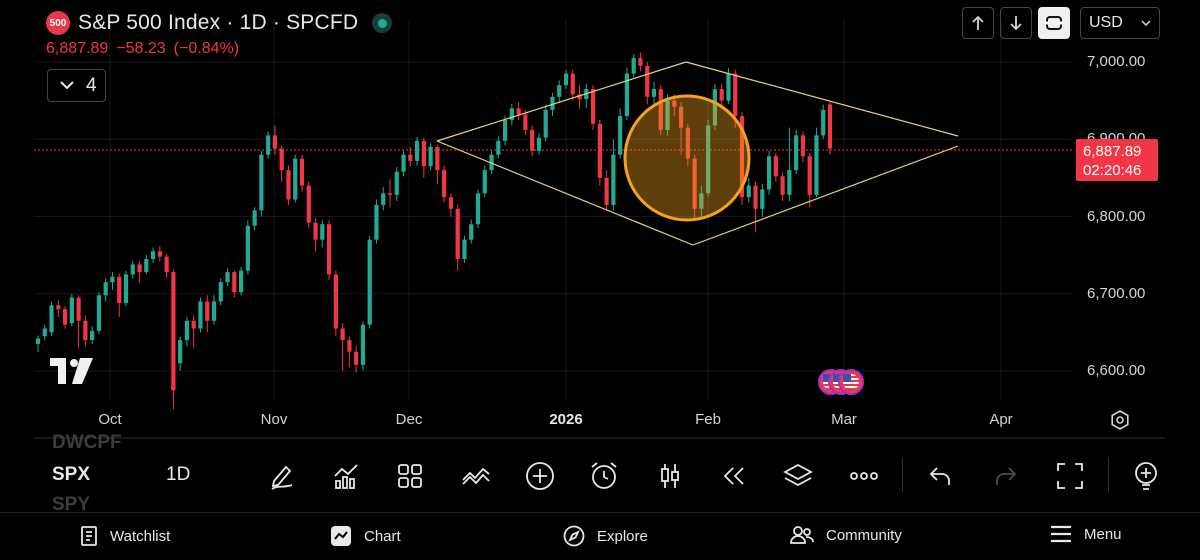 This screenshot has height=560, width=1200. I want to click on nav-watchlist: Watchlist, so click(125, 536).